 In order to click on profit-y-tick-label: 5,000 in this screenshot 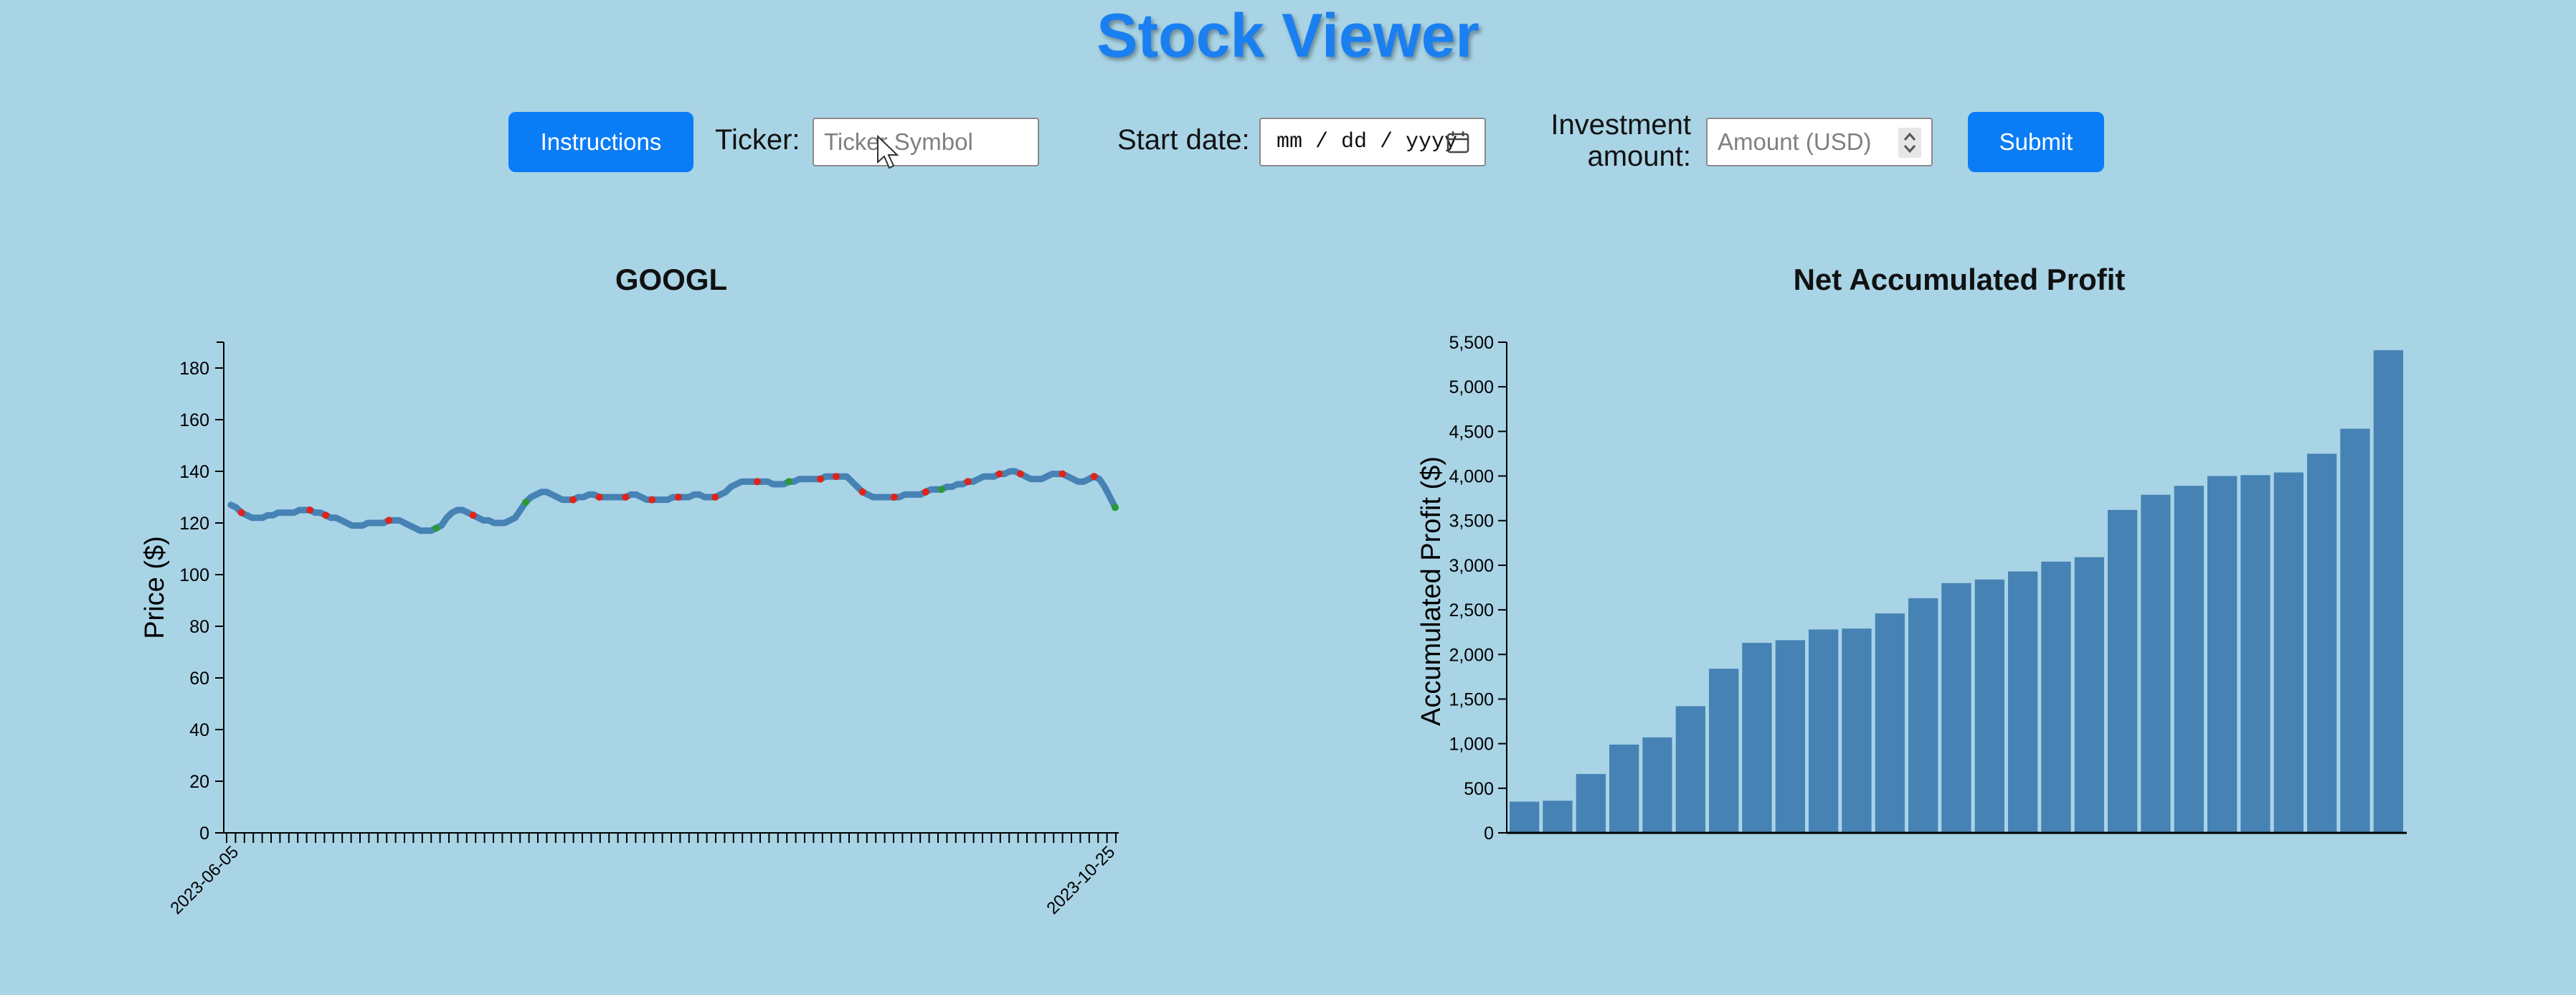, I will do `click(1472, 387)`.